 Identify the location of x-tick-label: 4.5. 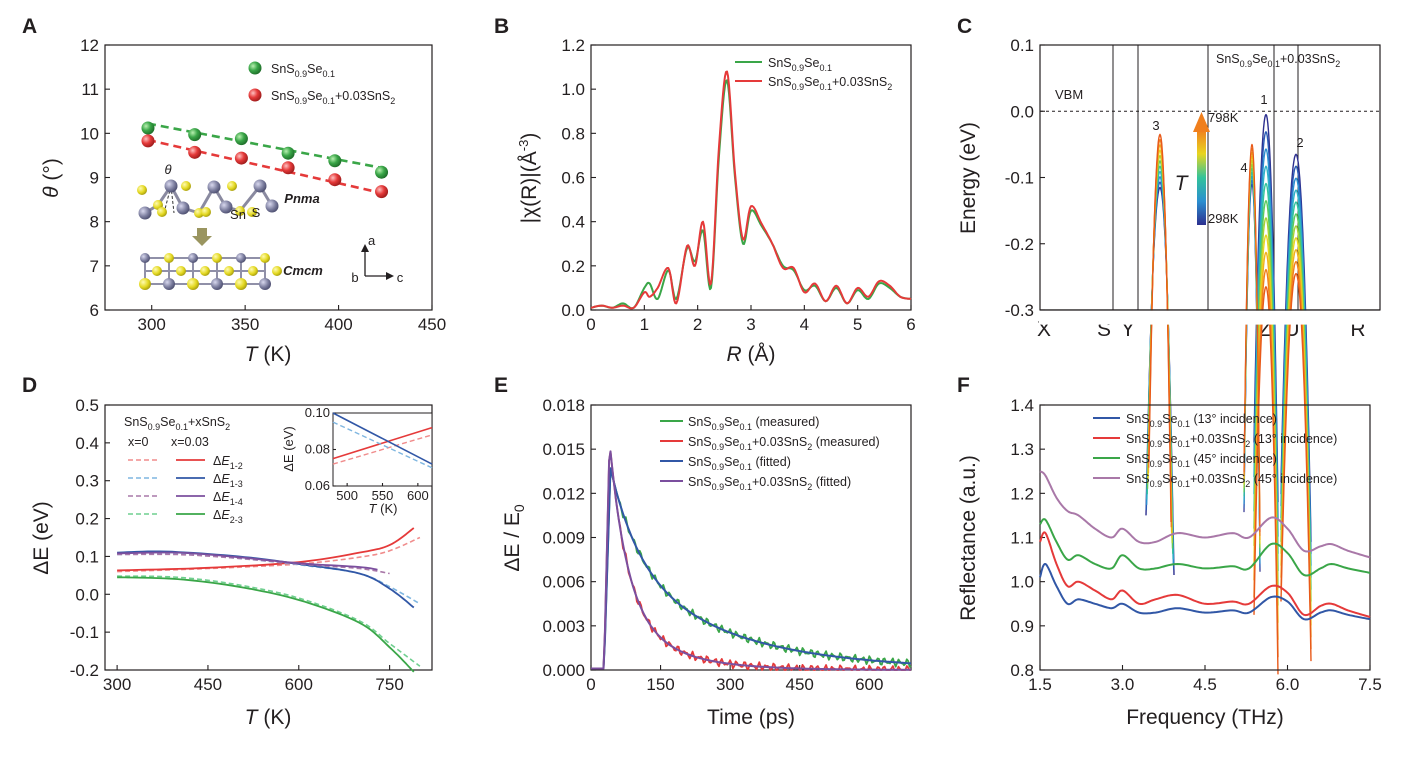
(1205, 684).